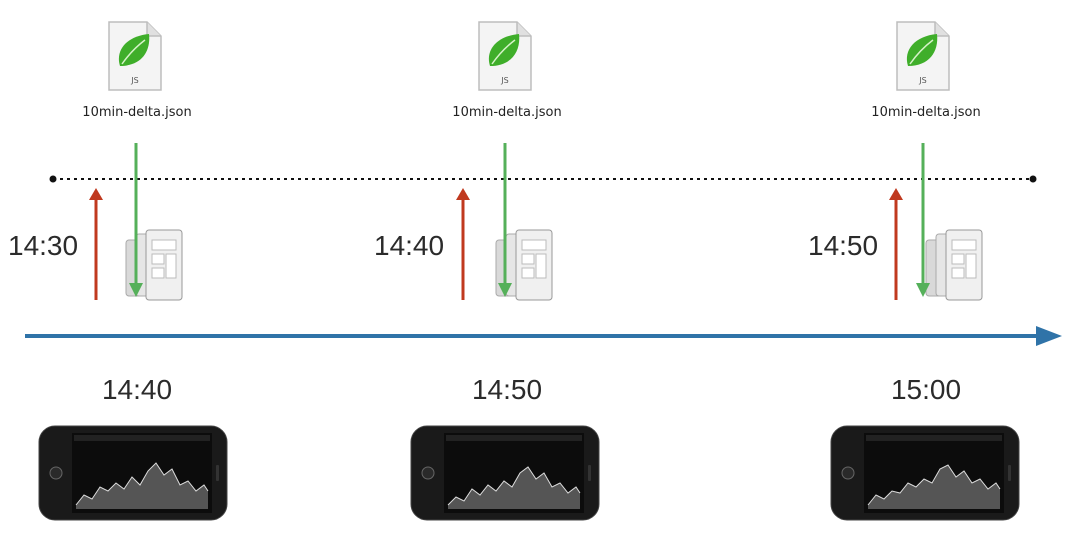 The width and height of the screenshot is (1074, 535). I want to click on dotted-line-end-dot, so click(1033, 179).